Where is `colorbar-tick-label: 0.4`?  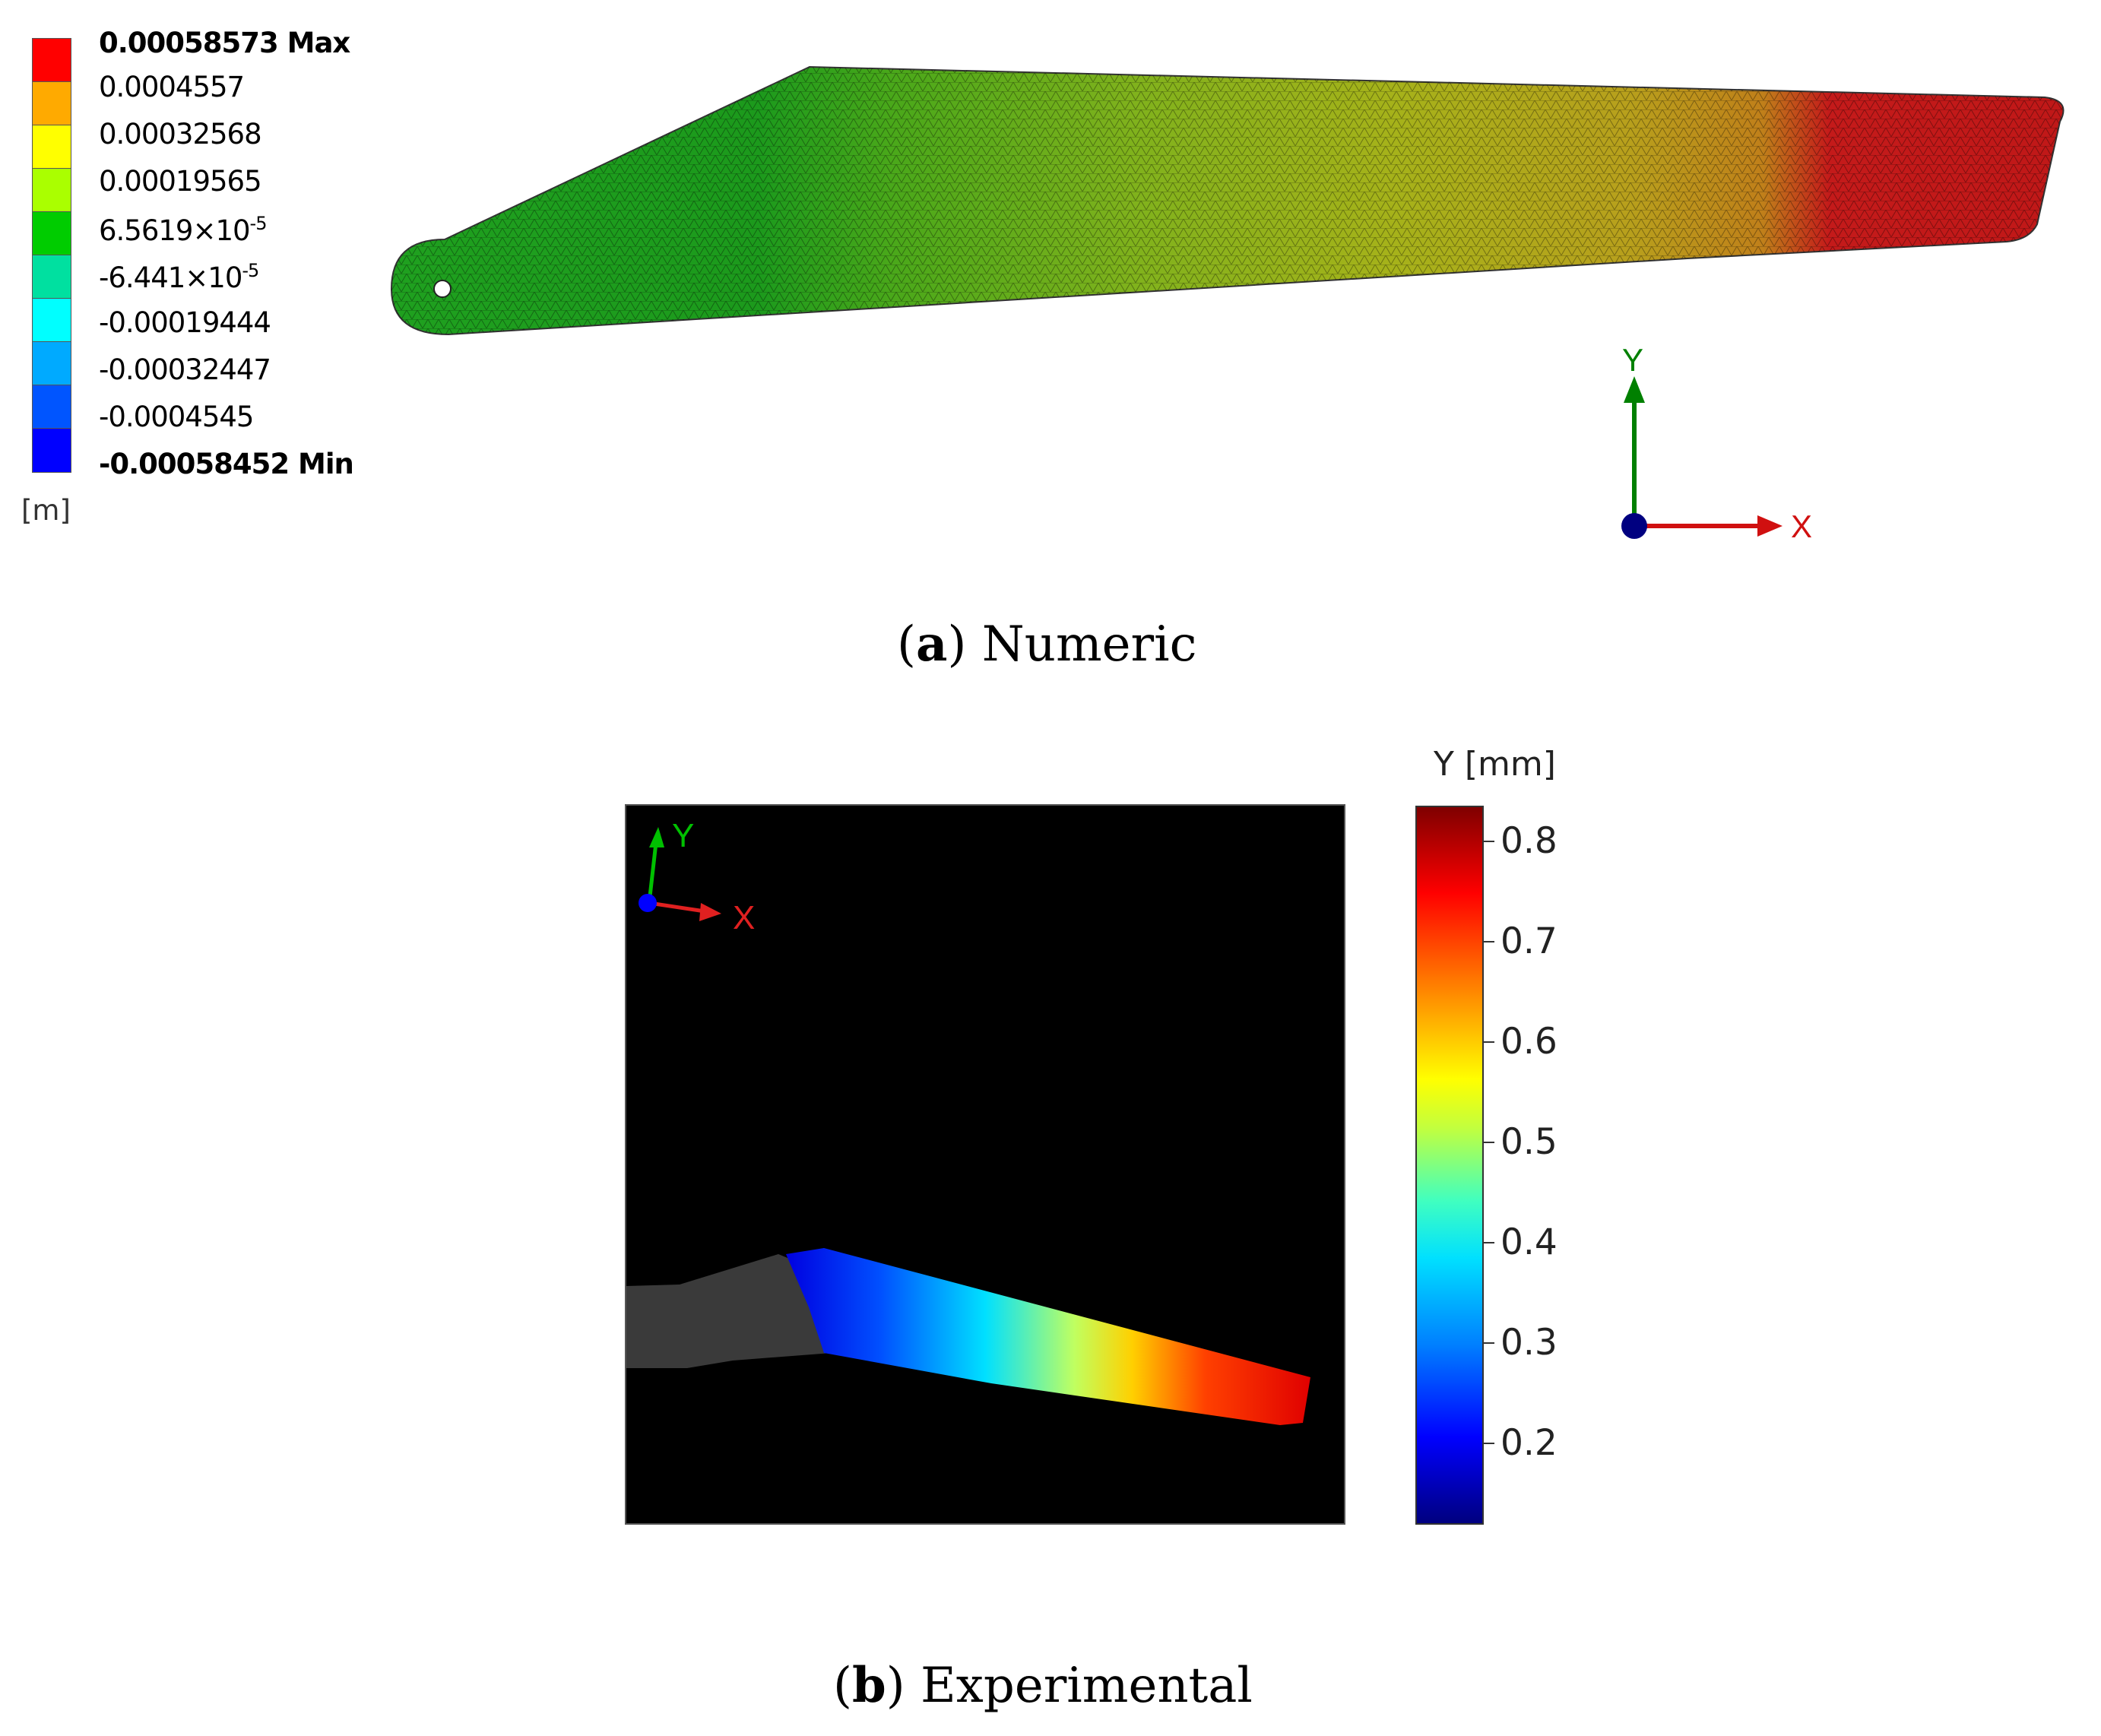 colorbar-tick-label: 0.4 is located at coordinates (1529, 1242).